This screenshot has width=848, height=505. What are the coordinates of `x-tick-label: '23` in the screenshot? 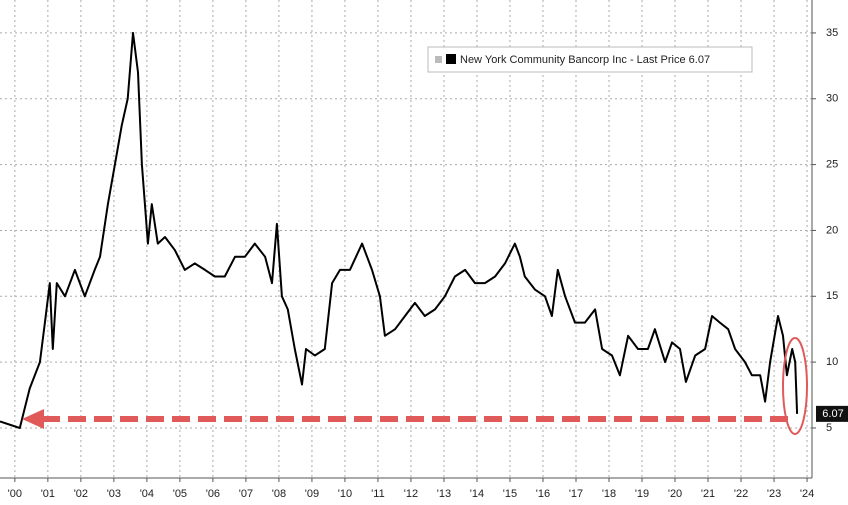 It's located at (774, 494).